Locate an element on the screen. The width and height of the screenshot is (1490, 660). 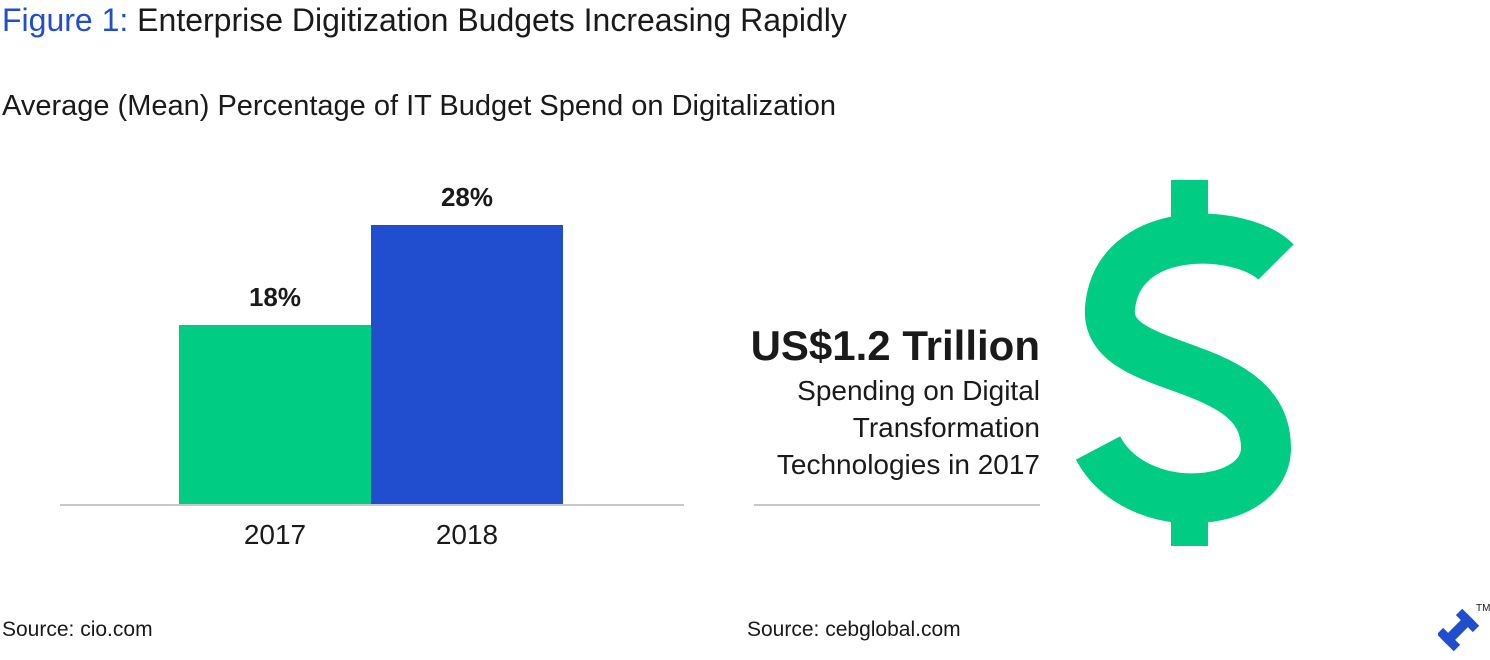
value-label-2018: 28% is located at coordinates (467, 197).